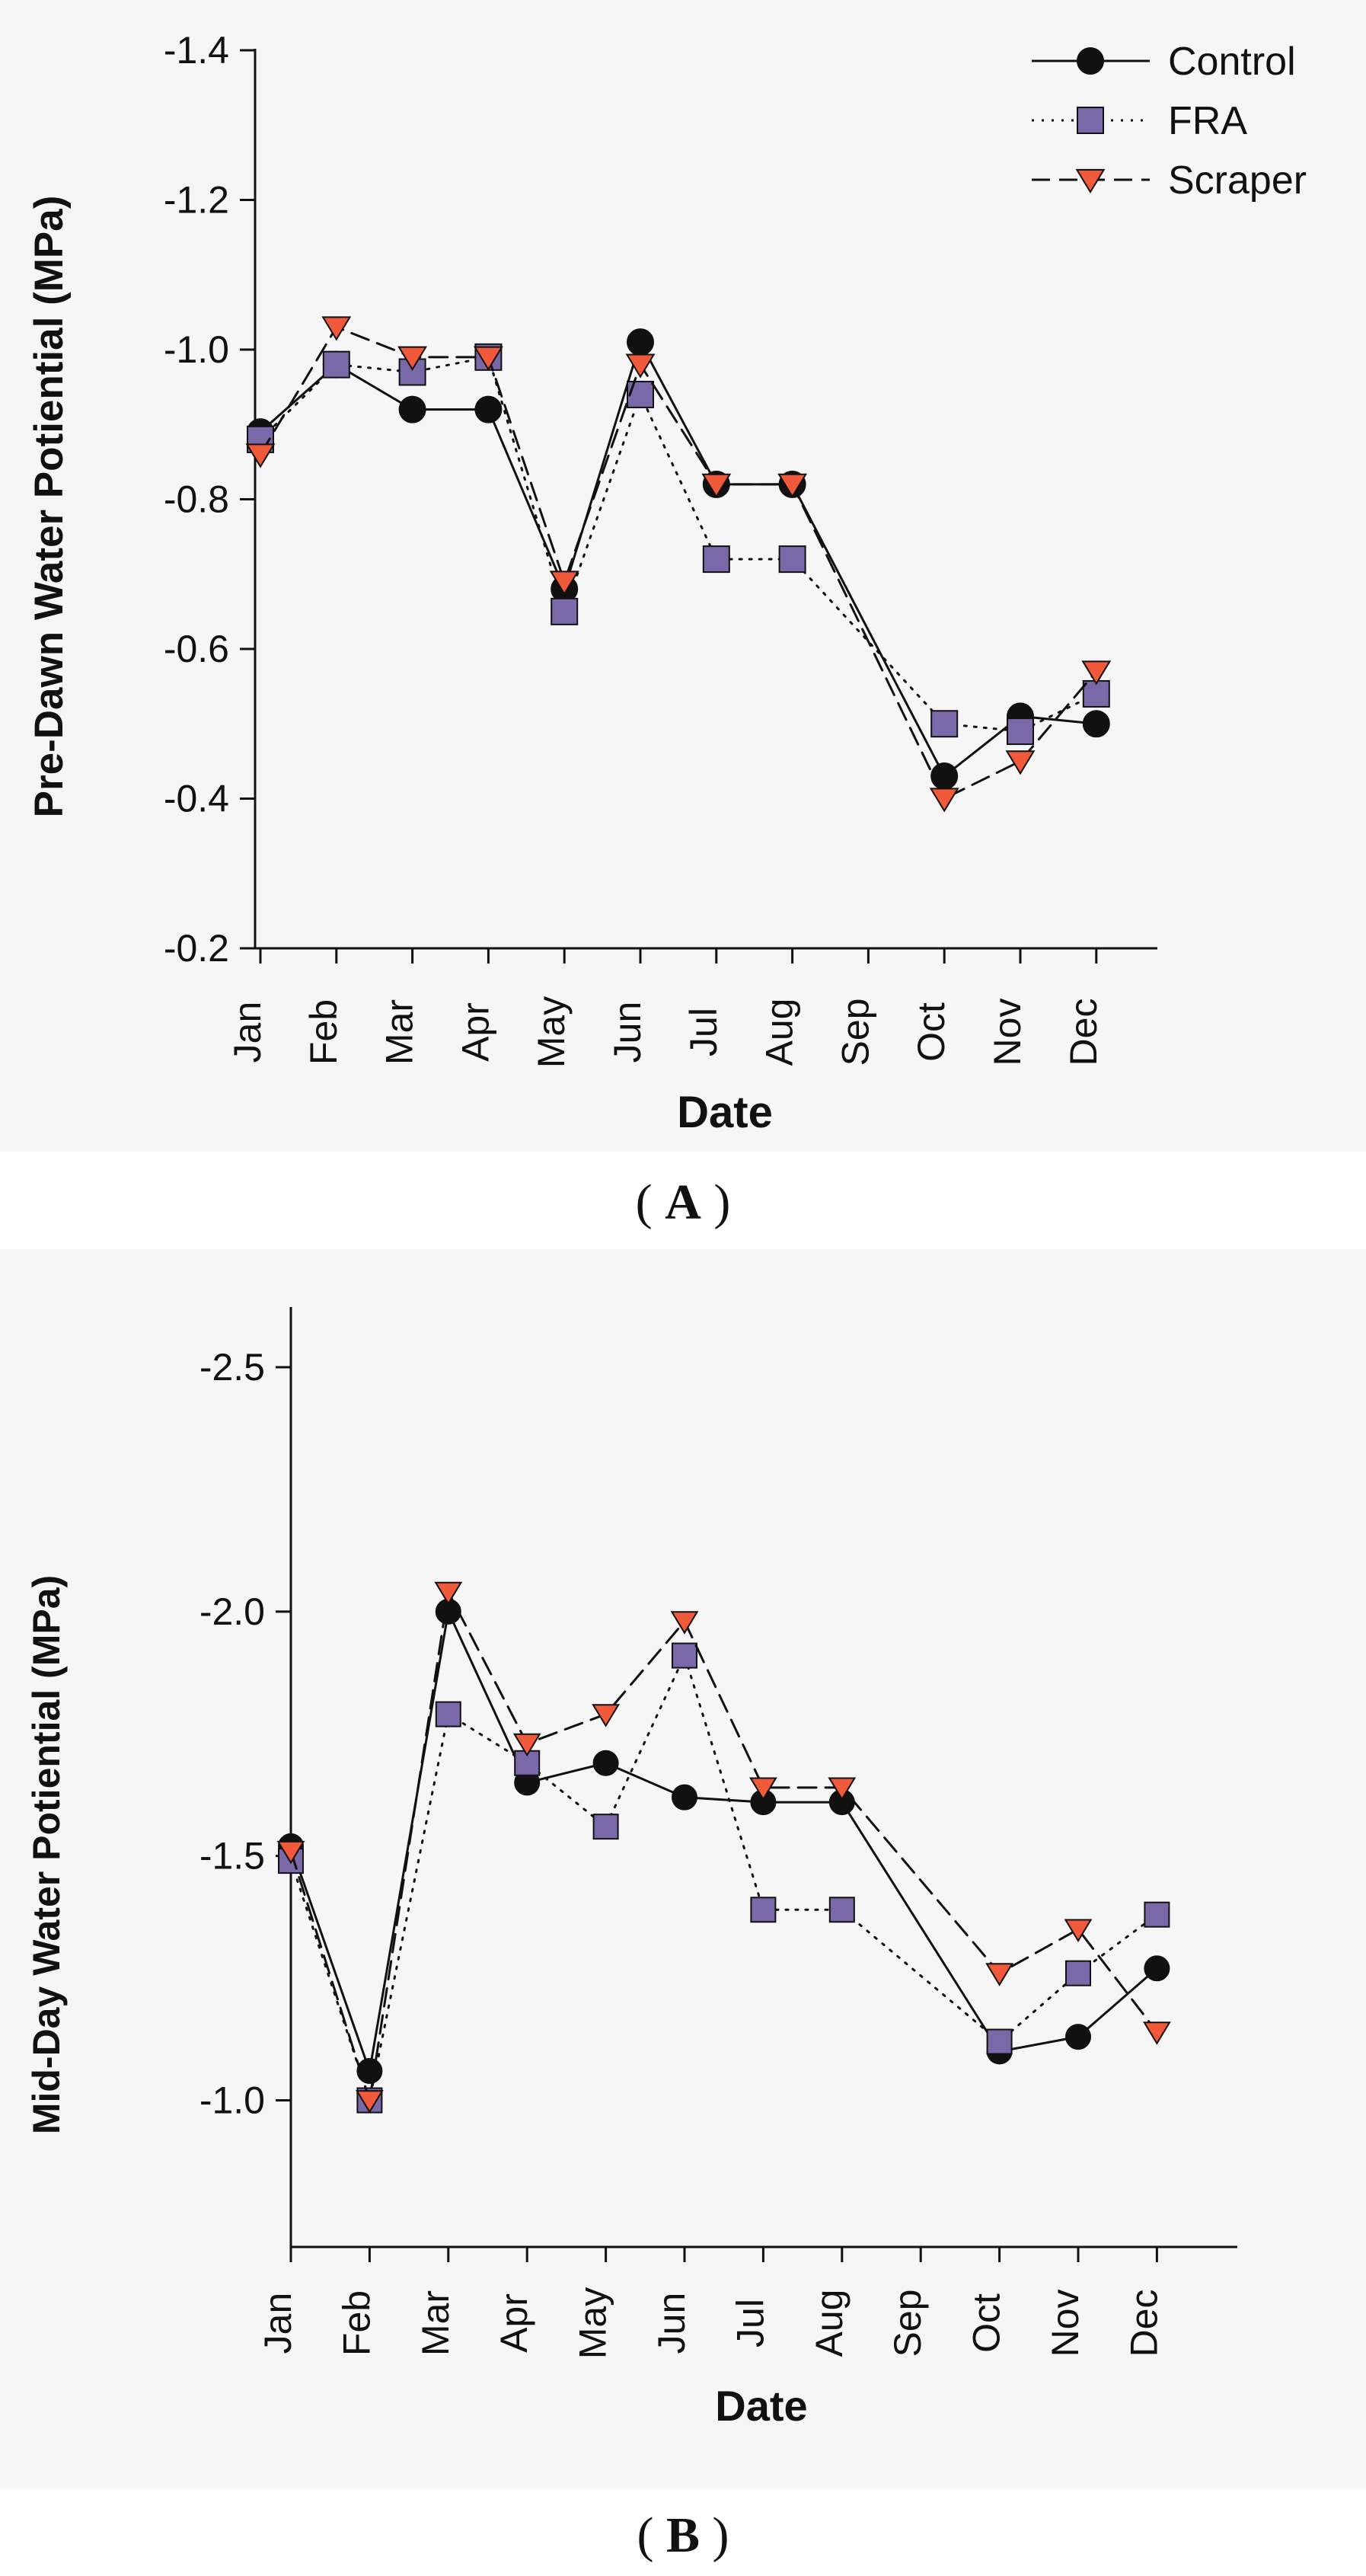  What do you see at coordinates (723, 1878) in the screenshot?
I see `chart-b-series-fra-line` at bounding box center [723, 1878].